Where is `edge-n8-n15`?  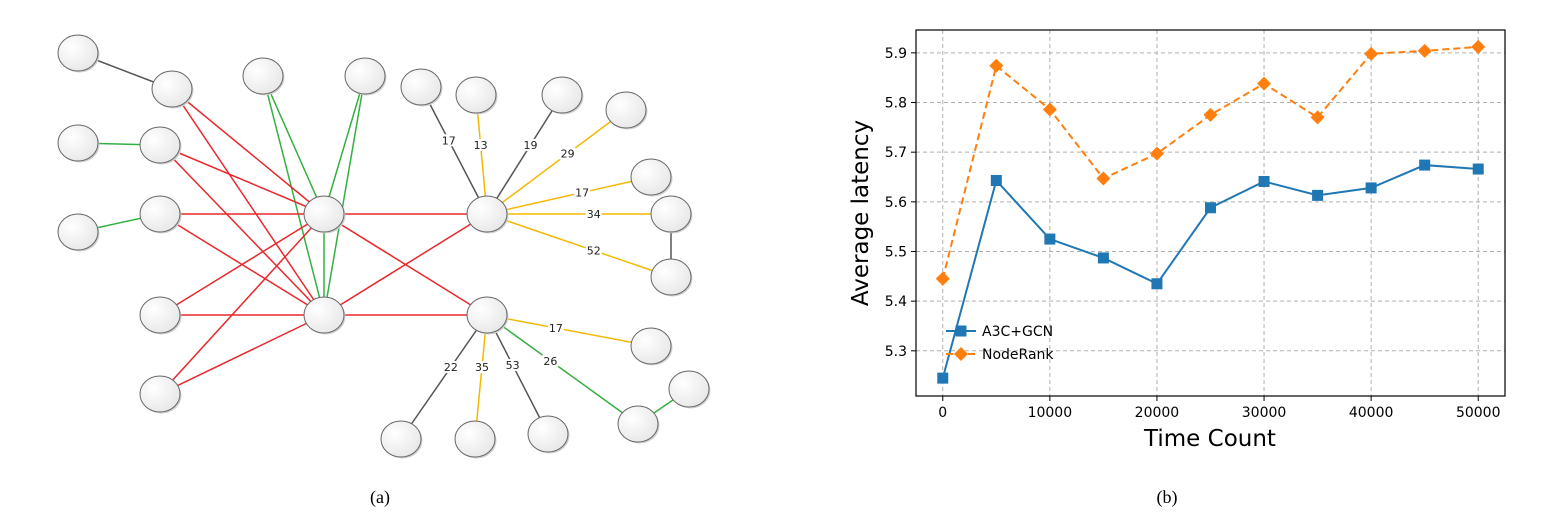
edge-n8-n15 is located at coordinates (556, 162).